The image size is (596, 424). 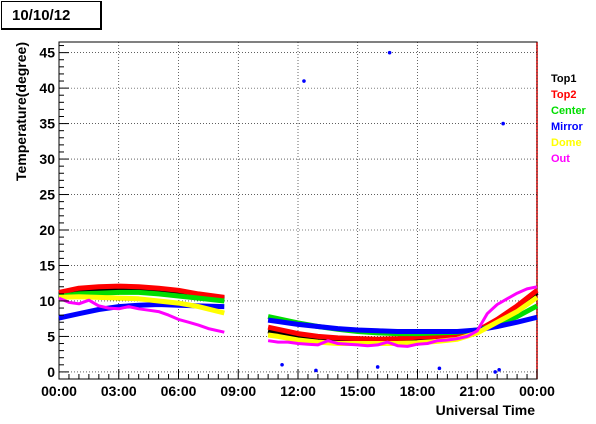 What do you see at coordinates (21, 111) in the screenshot?
I see `y-axis-label: Temperature(degree)` at bounding box center [21, 111].